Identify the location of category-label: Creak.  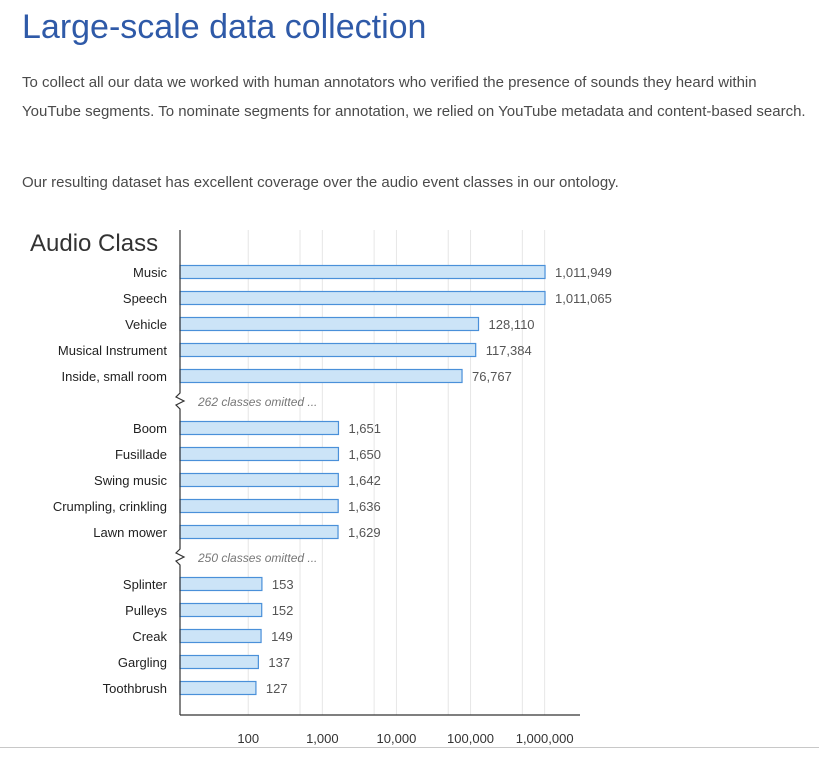
(149, 636).